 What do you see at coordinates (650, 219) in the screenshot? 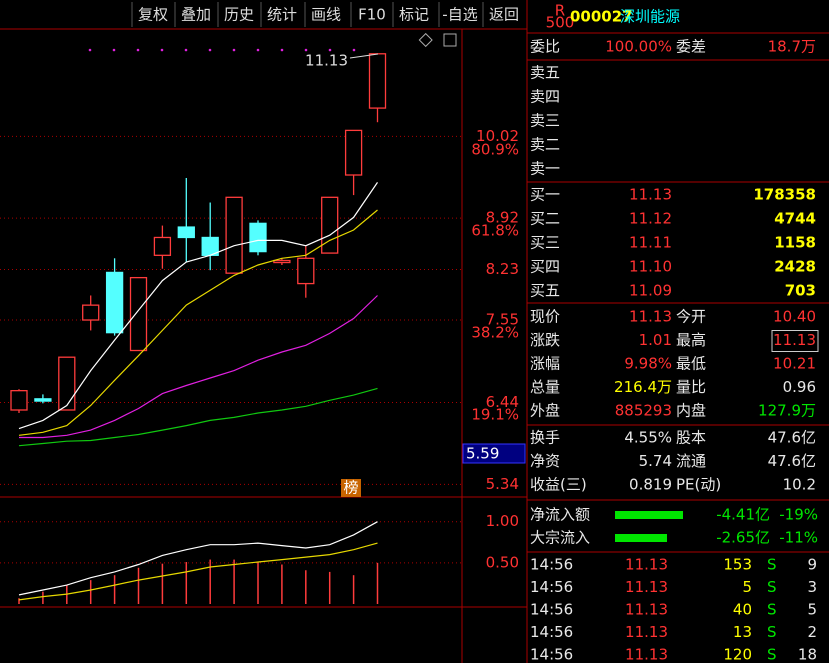
I see `buy-price: 11.12` at bounding box center [650, 219].